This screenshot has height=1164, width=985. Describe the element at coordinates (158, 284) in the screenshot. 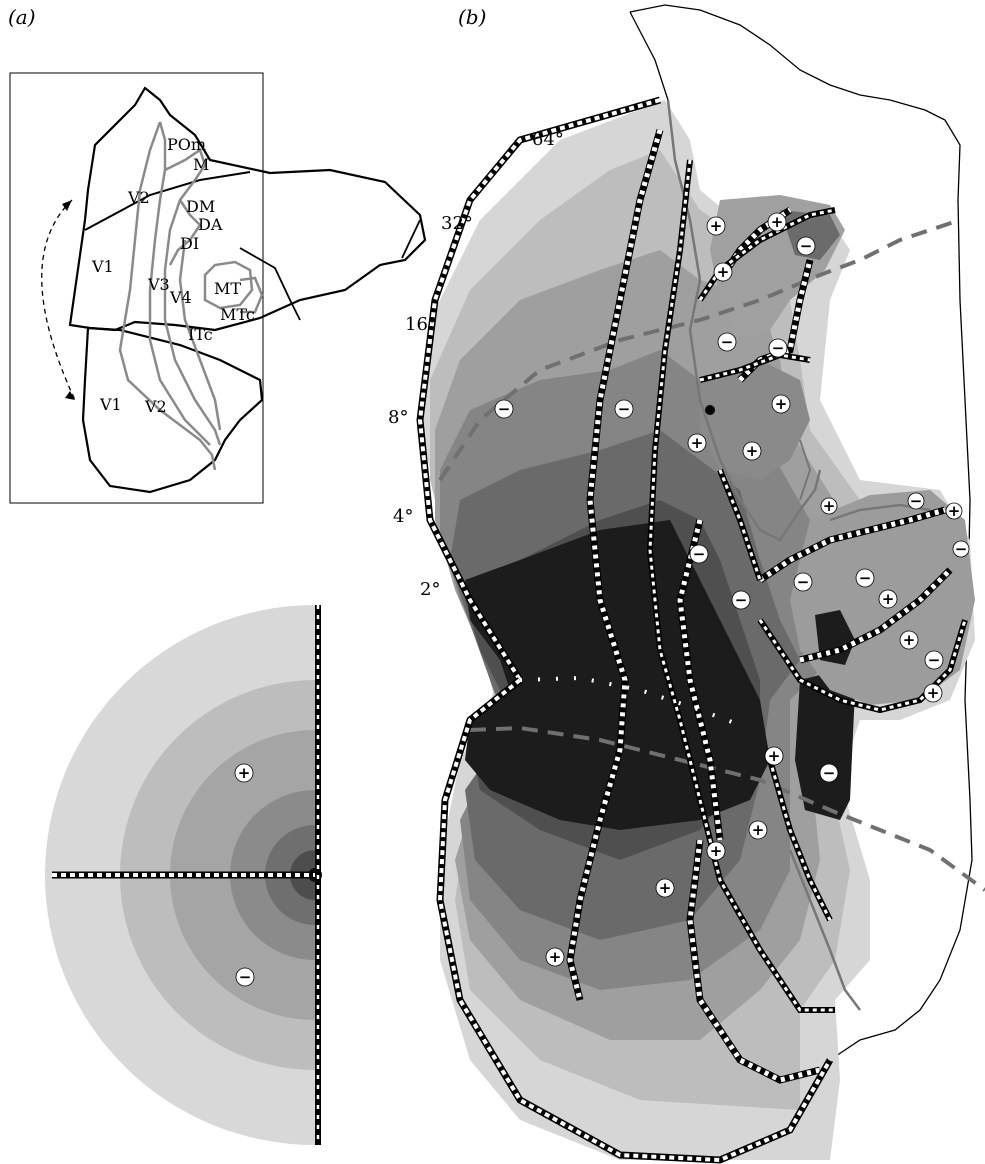

I see `area-label-v3: V3` at that location.